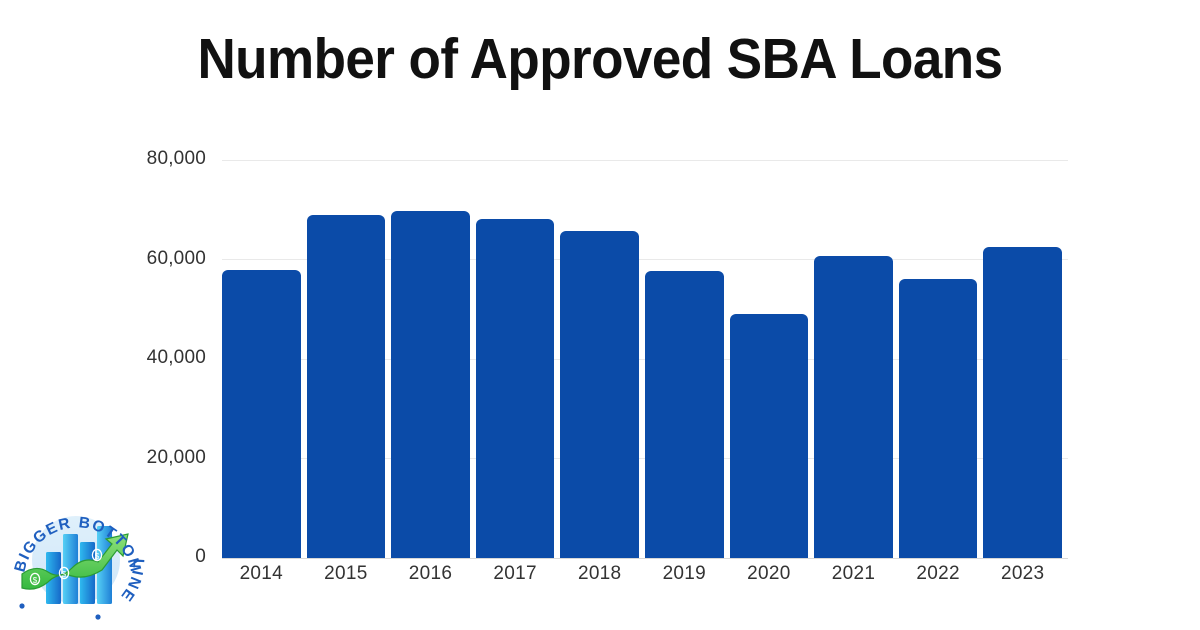 The image size is (1200, 630). What do you see at coordinates (599, 573) in the screenshot?
I see `x-axis-label-2018: 2018` at bounding box center [599, 573].